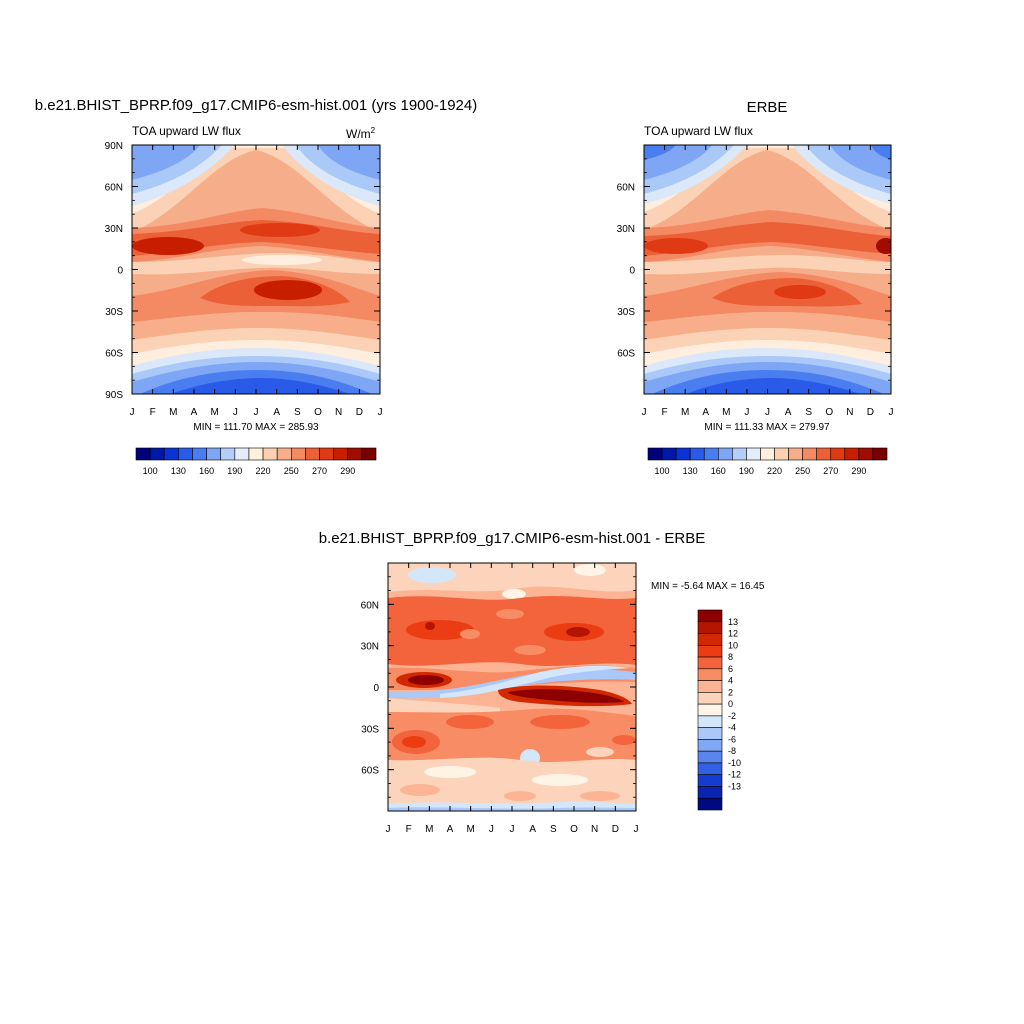 The width and height of the screenshot is (1024, 1024). What do you see at coordinates (708, 586) in the screenshot?
I see `panel-difference-minmax: MIN = -5.64 MAX = 16.45` at bounding box center [708, 586].